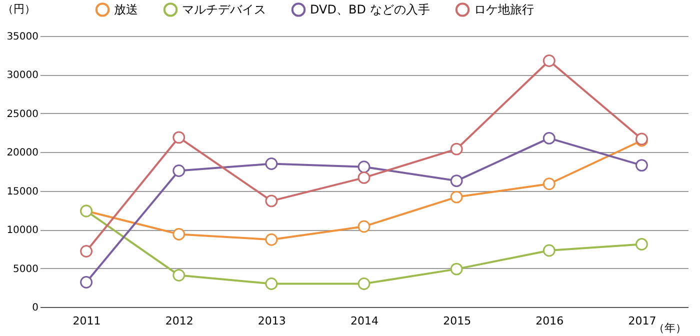 Image resolution: width=700 pixels, height=336 pixels. I want to click on y-tick-label: 10000, so click(22, 230).